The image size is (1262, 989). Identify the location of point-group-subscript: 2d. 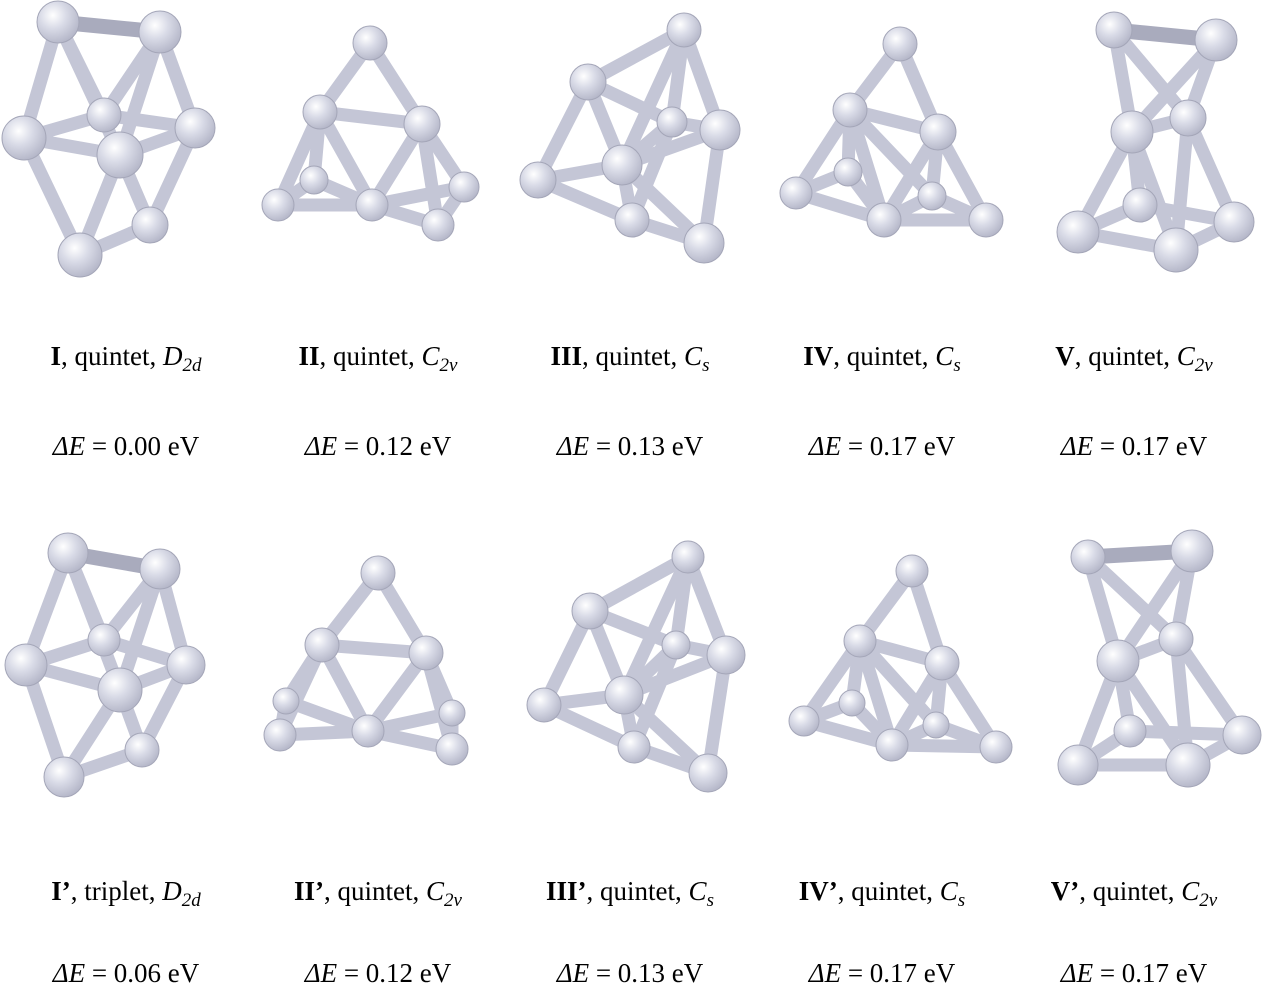
(192, 365).